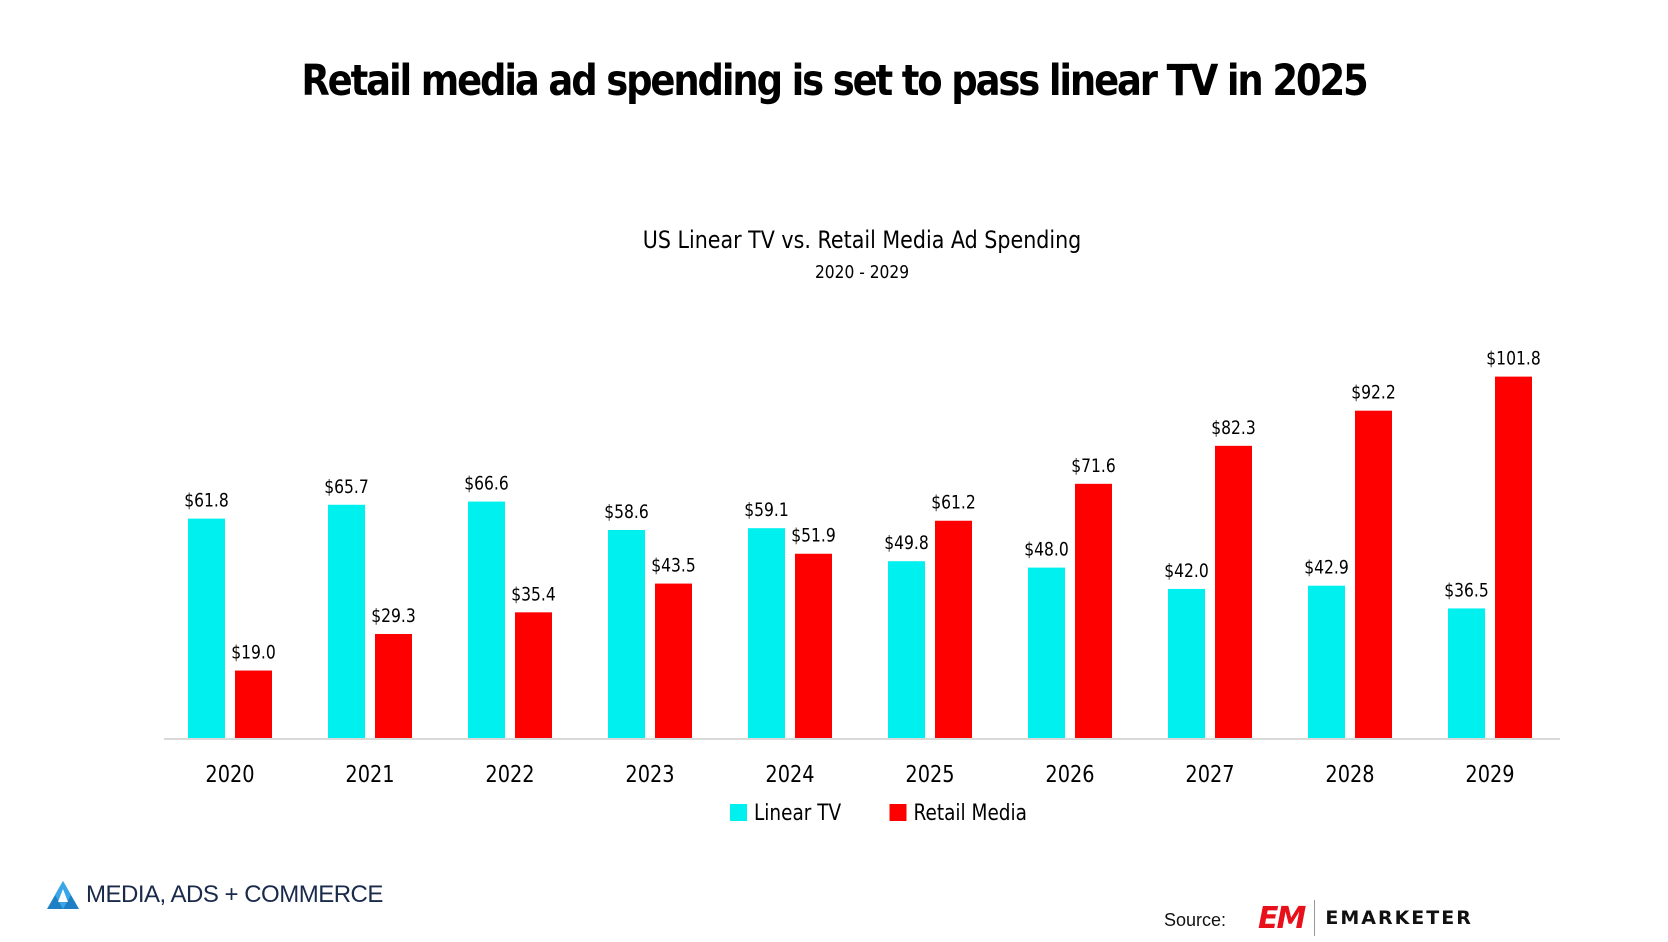 The height and width of the screenshot is (942, 1668). What do you see at coordinates (369, 774) in the screenshot?
I see `x-tick-2021: 2021` at bounding box center [369, 774].